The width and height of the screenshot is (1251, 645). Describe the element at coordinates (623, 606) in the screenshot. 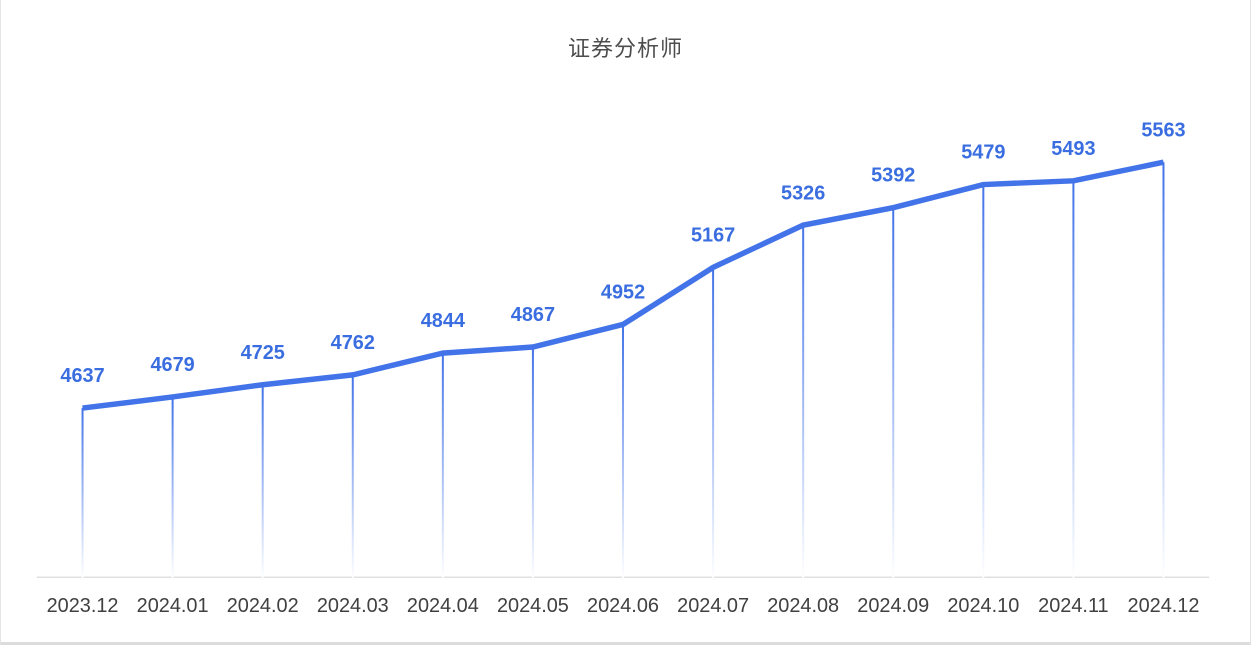

I see `x-axis-label: 2024.06` at that location.